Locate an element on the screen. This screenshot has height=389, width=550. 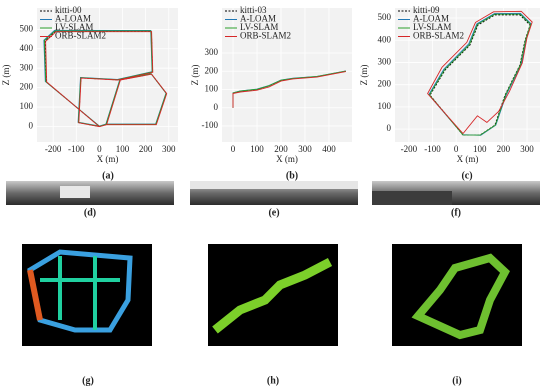
x-tick-label: 400 is located at coordinates (329, 149).